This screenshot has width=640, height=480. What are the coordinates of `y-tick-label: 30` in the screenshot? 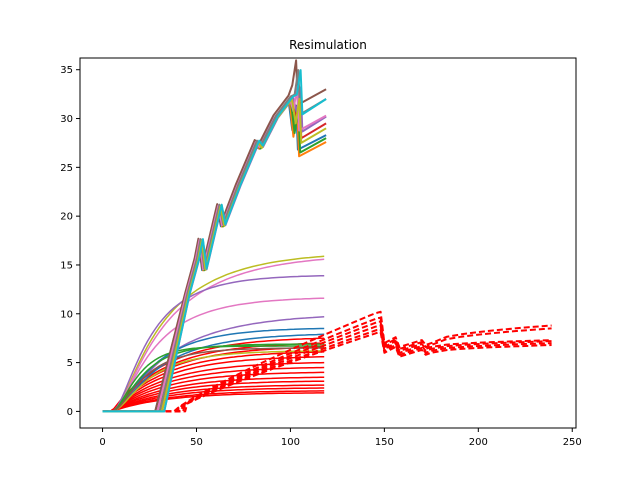 It's located at (66, 119).